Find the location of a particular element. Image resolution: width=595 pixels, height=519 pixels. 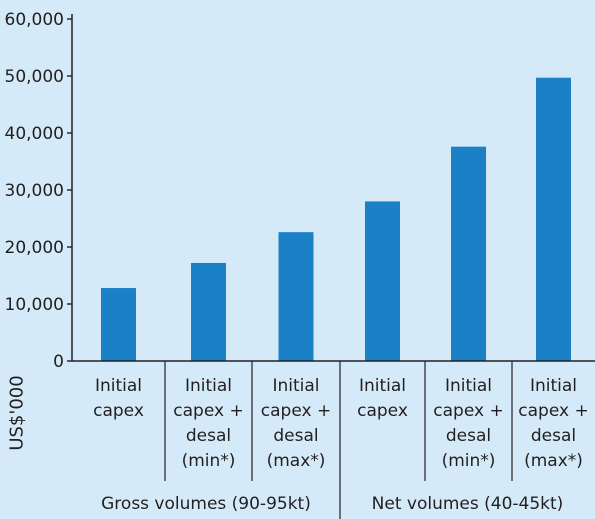

y-tick-label: 0 is located at coordinates (58, 362).